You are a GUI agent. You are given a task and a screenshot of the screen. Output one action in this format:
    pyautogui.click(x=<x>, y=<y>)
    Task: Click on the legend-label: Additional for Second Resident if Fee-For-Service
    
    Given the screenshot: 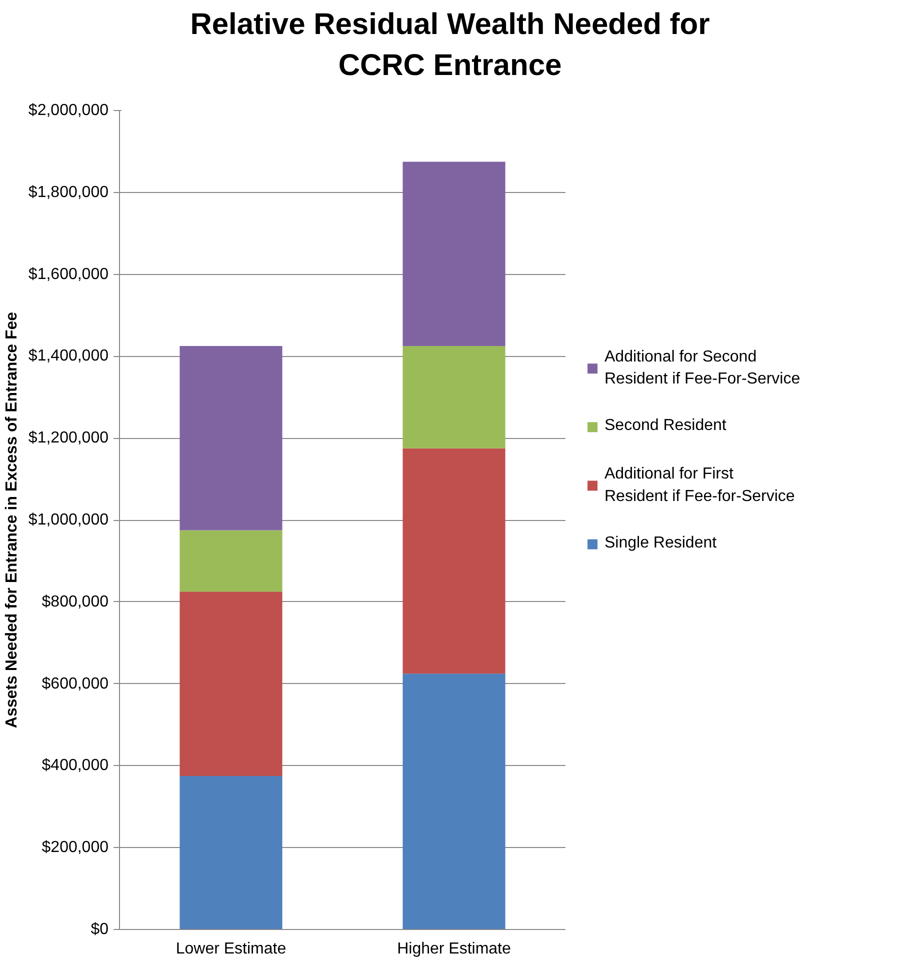 What is the action you would take?
    pyautogui.click(x=702, y=368)
    